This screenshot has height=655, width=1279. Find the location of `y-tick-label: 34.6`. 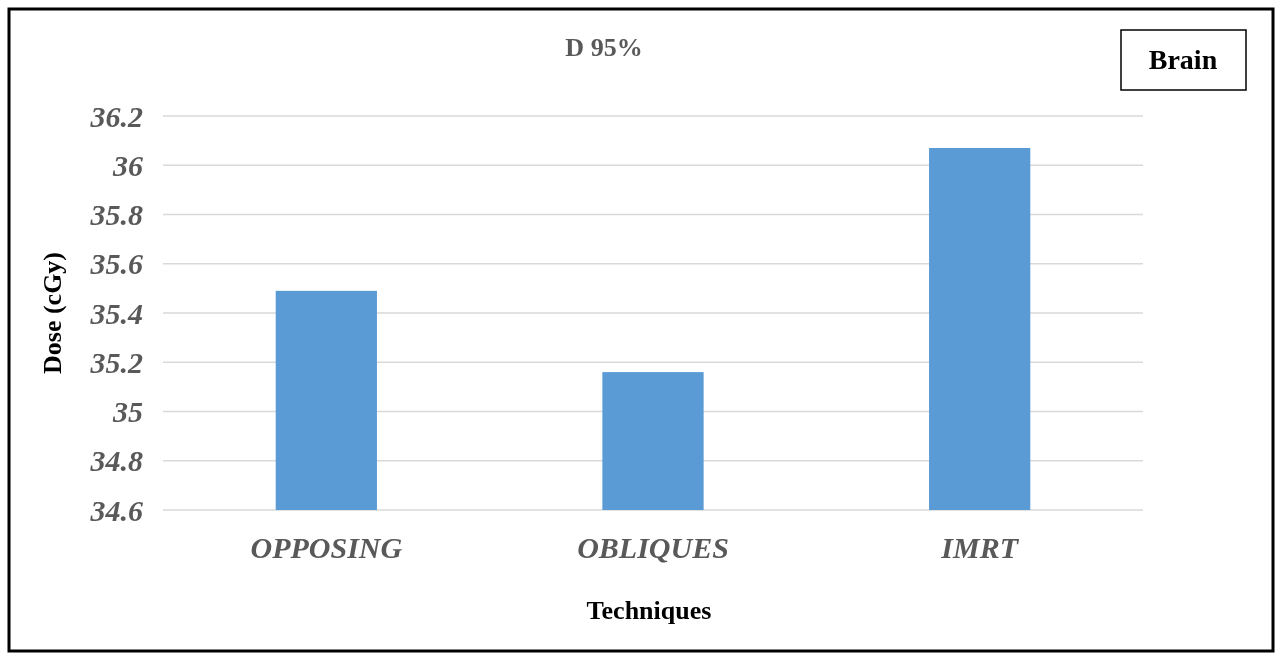

y-tick-label: 34.6 is located at coordinates (116, 510).